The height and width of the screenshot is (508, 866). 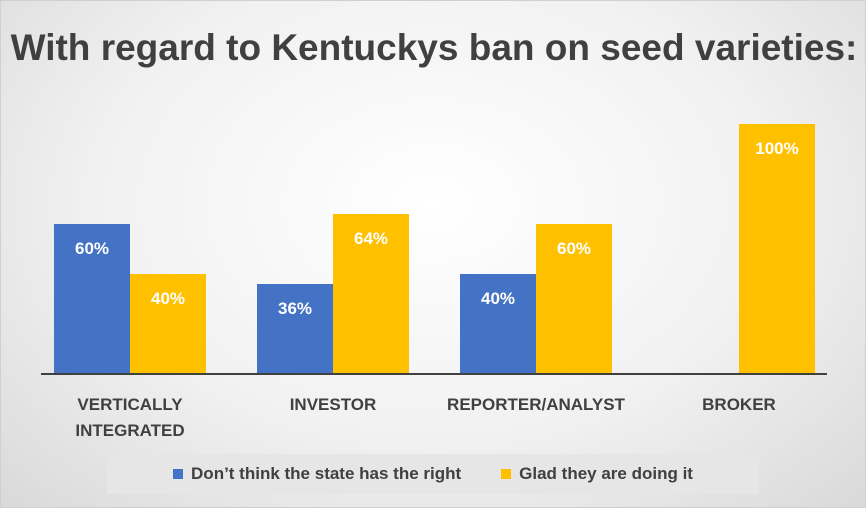 I want to click on category-label-1: INVESTOR, so click(x=333, y=404).